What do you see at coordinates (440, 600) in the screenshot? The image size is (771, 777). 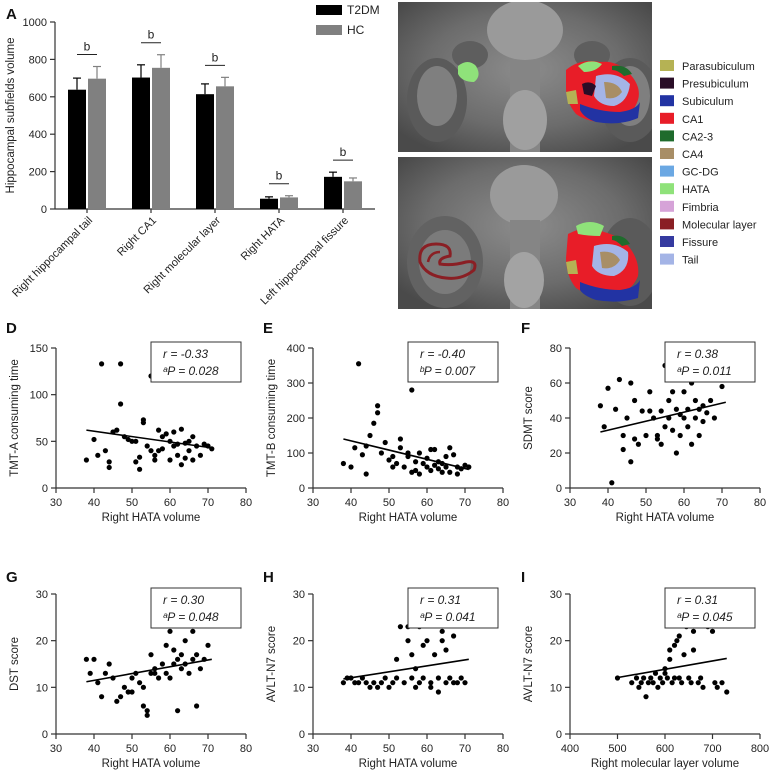 I see `stat-r: r = 0.31` at bounding box center [440, 600].